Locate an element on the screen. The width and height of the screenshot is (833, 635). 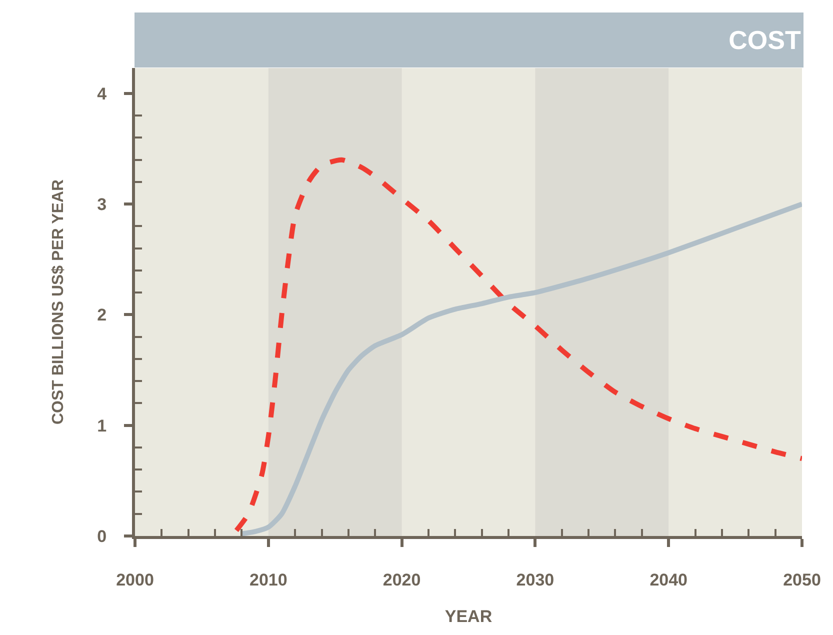
y-tick-label: 1 is located at coordinates (102, 426).